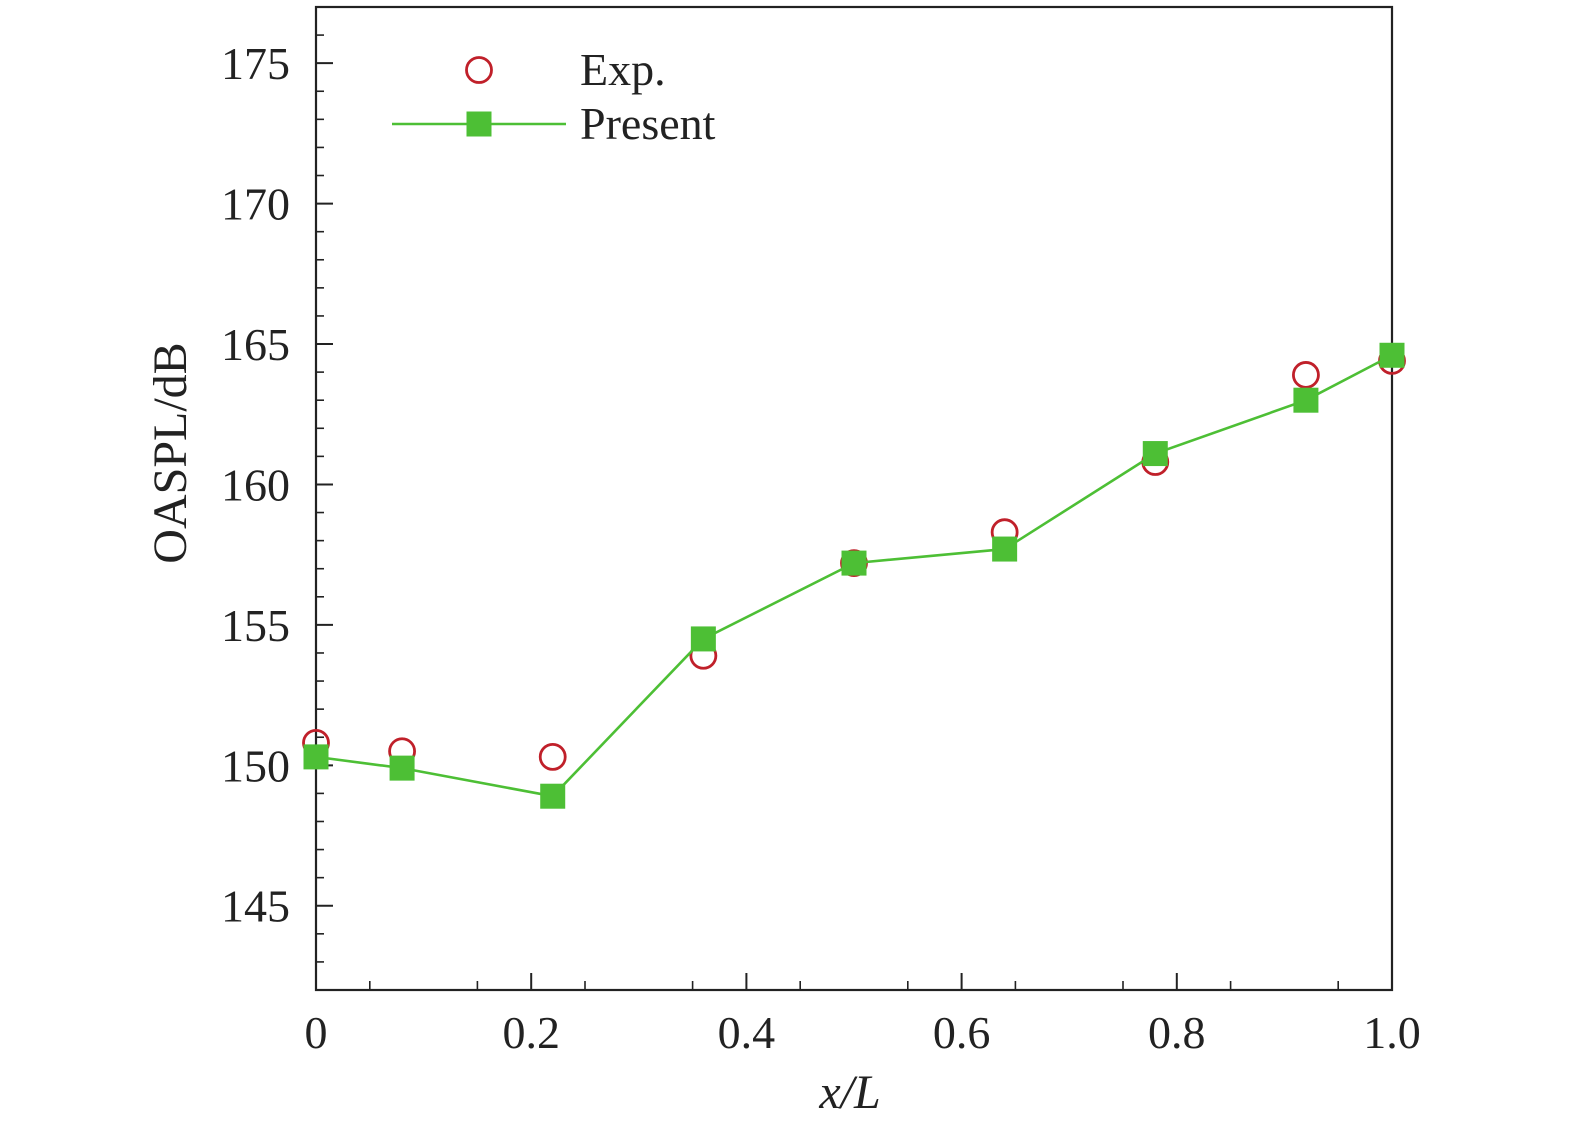 Image resolution: width=1575 pixels, height=1134 pixels. What do you see at coordinates (849, 1092) in the screenshot?
I see `x-axis-title: x/L` at bounding box center [849, 1092].